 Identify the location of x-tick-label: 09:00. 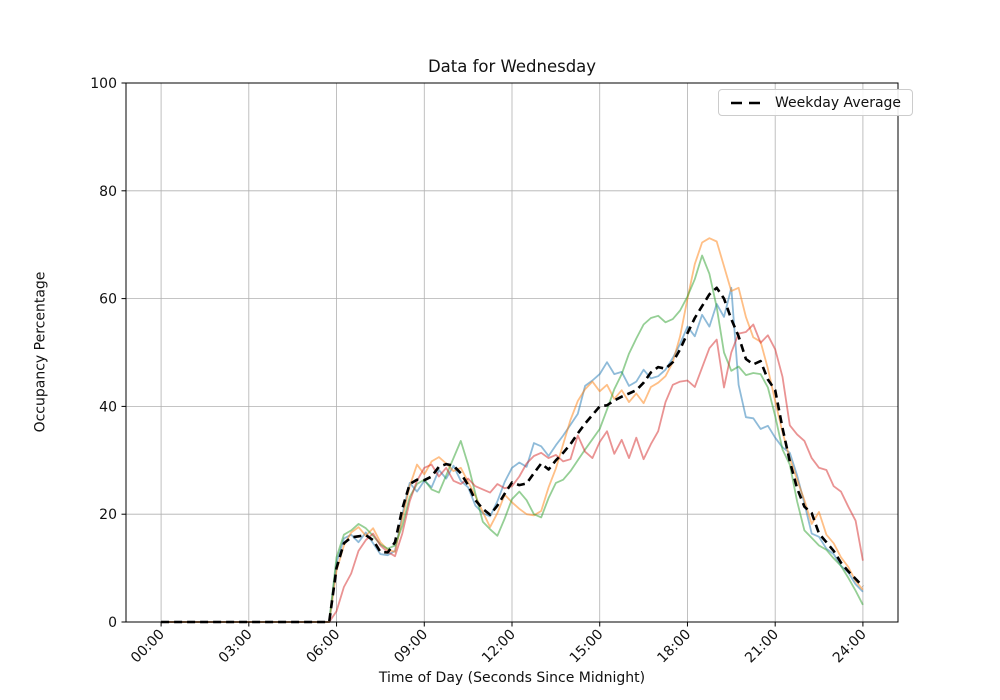
(411, 647).